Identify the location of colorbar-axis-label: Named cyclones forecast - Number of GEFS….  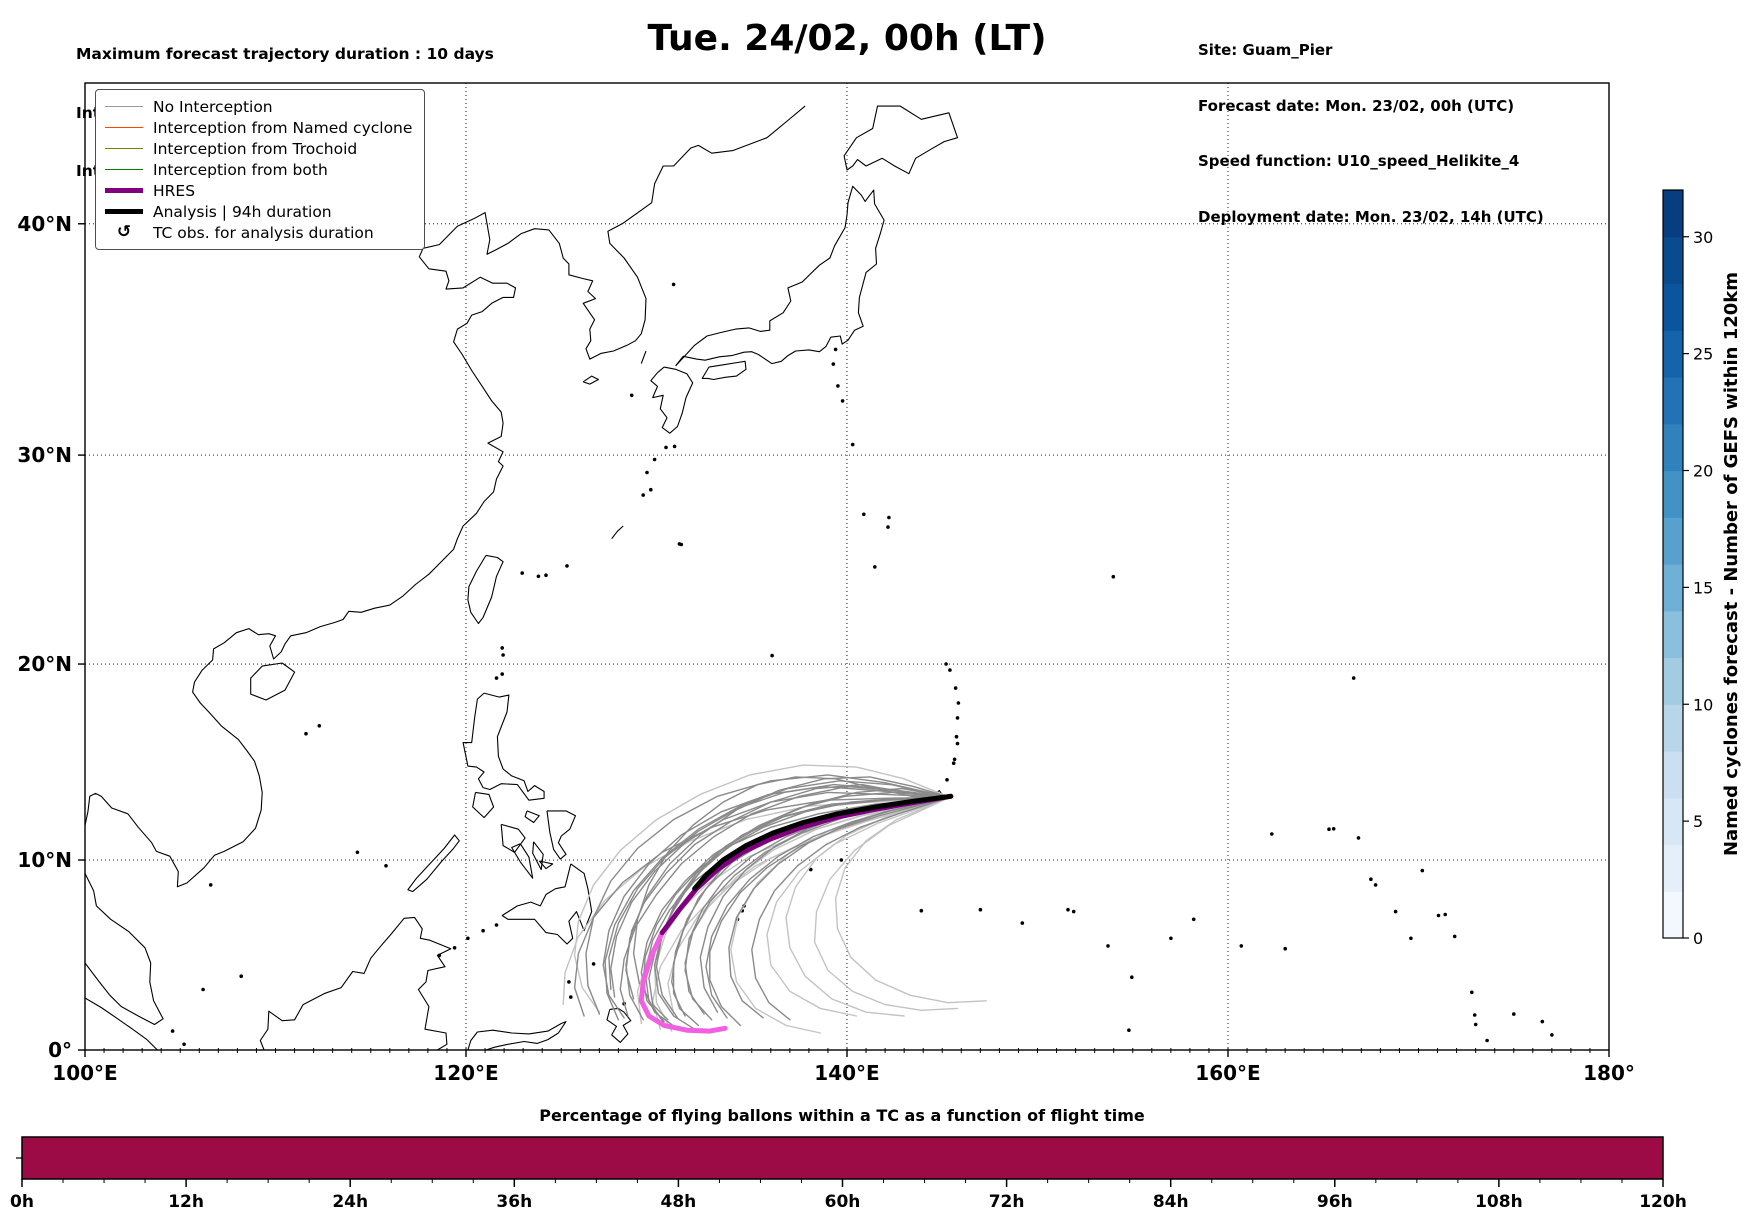
(1731, 564).